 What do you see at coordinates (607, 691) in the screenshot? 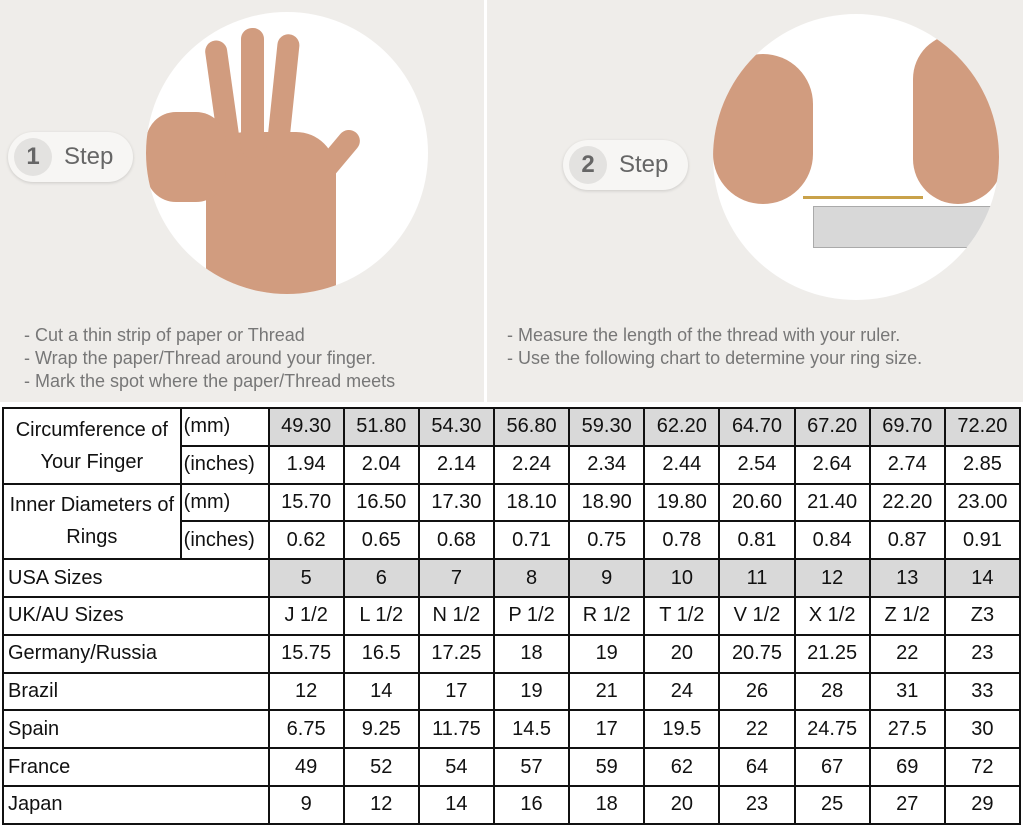
I see `size-cell: 21` at bounding box center [607, 691].